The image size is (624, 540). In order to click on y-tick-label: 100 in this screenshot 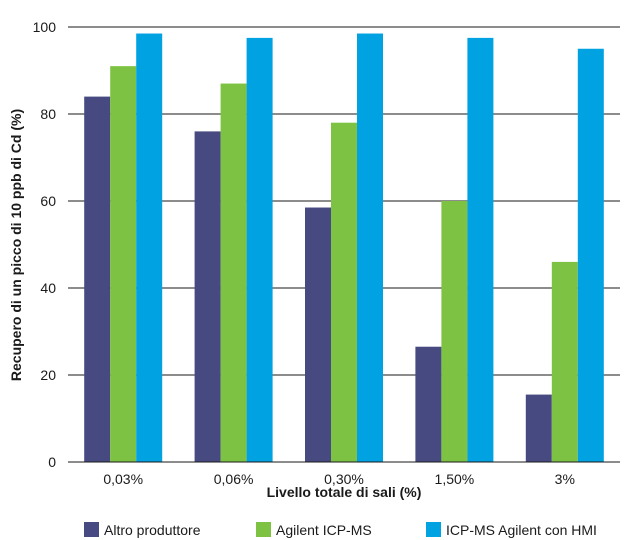, I will do `click(45, 27)`.